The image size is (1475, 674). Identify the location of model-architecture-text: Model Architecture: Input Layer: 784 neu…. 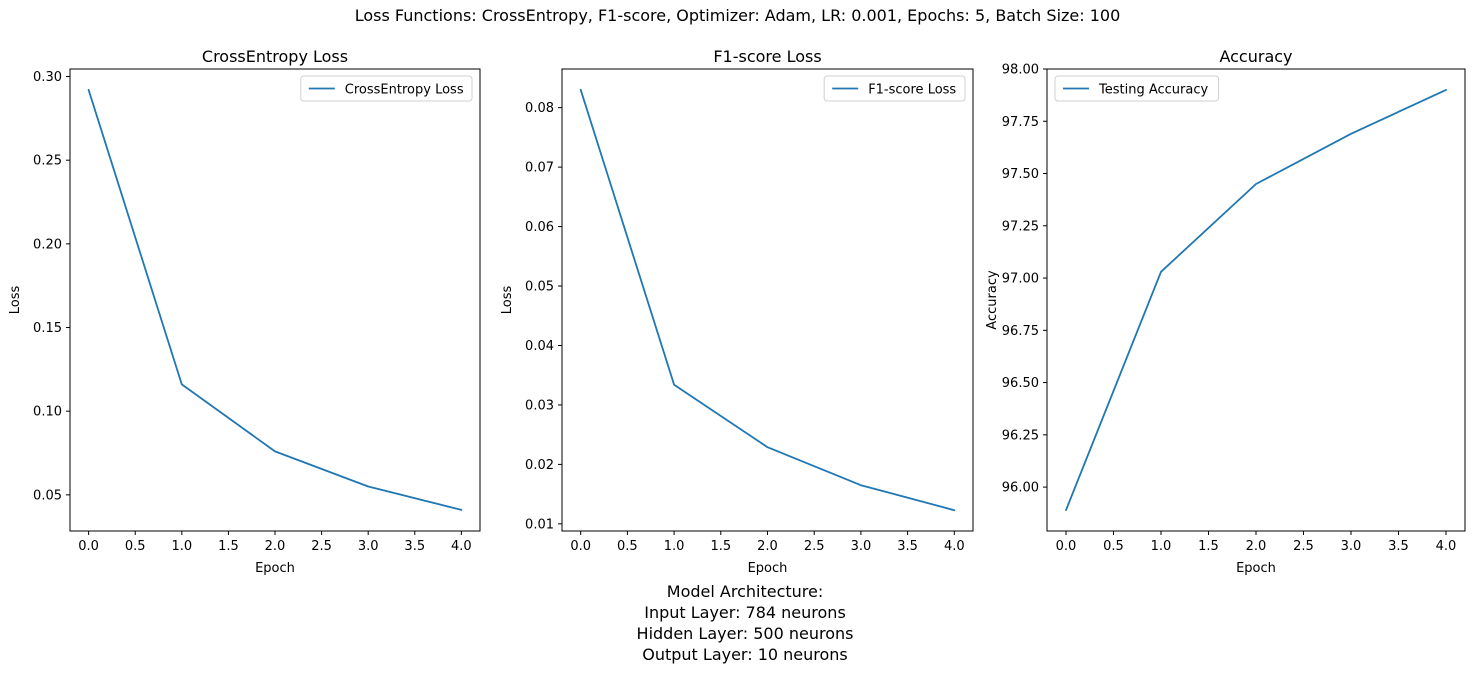
(745, 623).